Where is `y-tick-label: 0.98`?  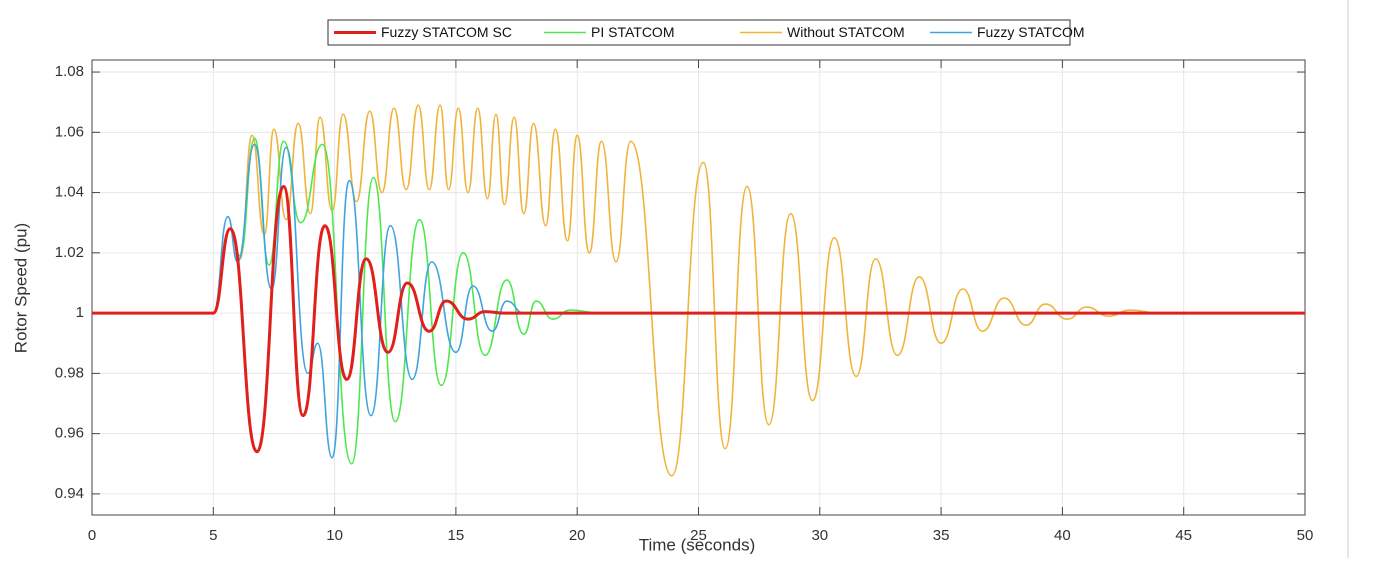 y-tick-label: 0.98 is located at coordinates (69, 372).